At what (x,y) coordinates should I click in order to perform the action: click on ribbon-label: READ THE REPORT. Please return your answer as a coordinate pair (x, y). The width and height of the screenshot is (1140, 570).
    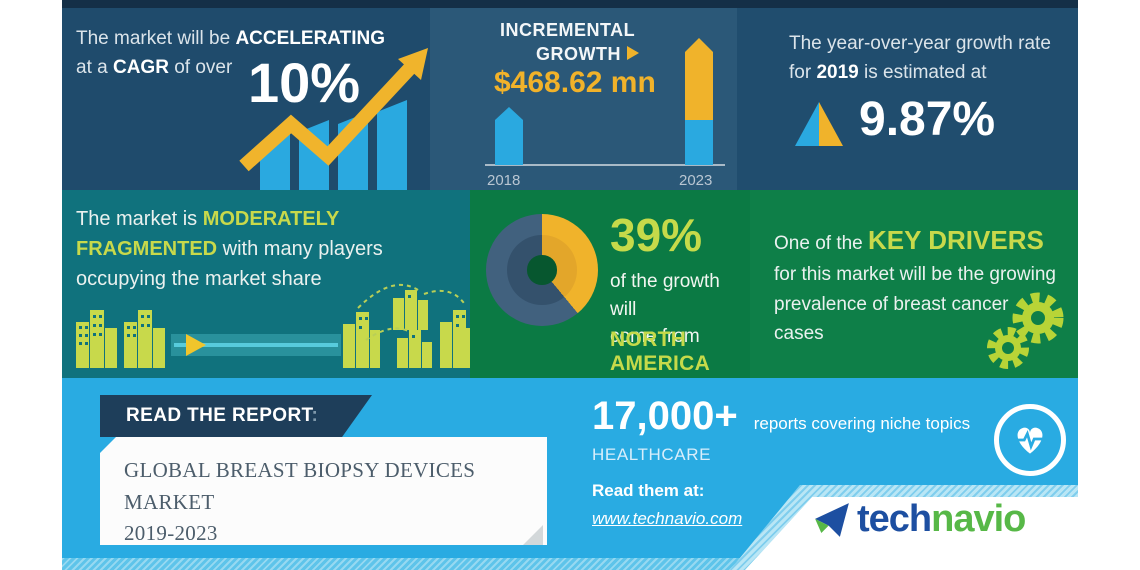
    Looking at the image, I should click on (219, 415).